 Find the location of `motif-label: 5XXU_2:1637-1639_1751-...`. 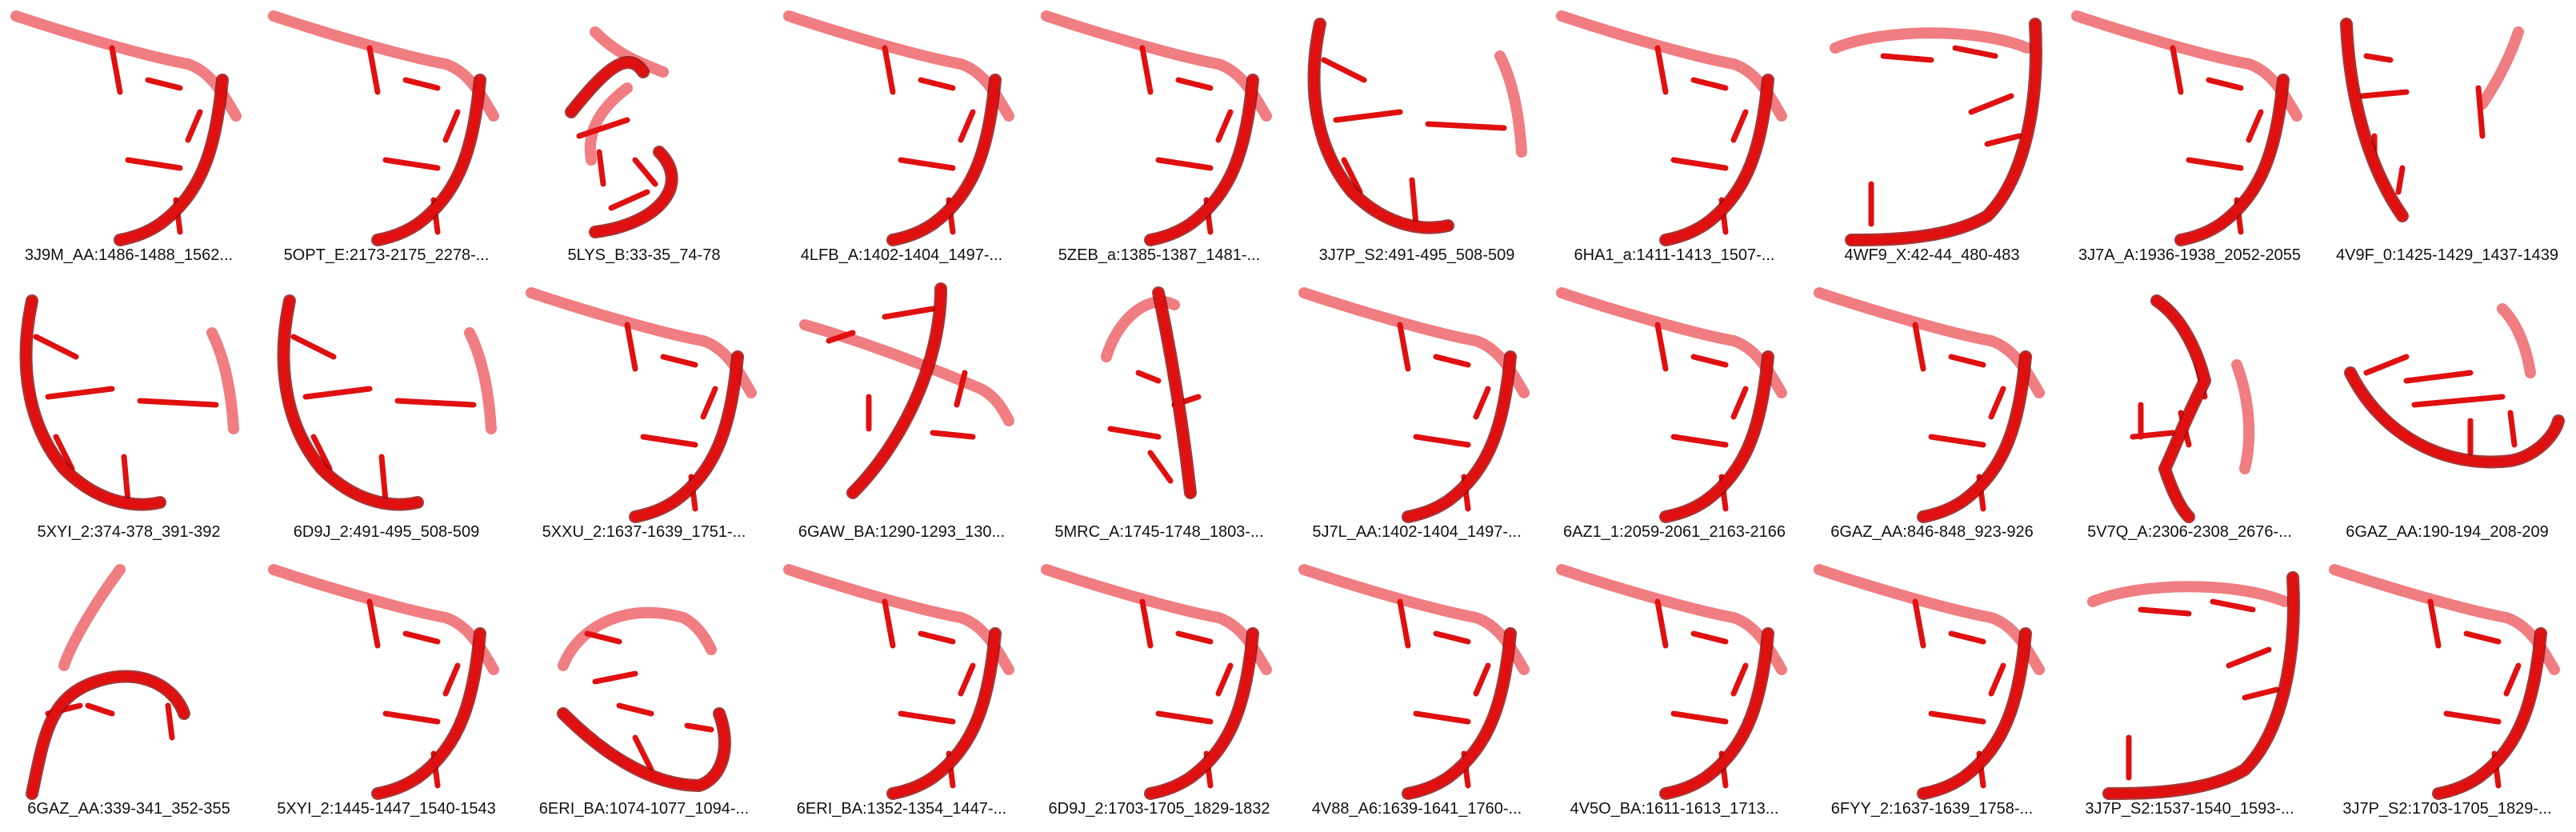

motif-label: 5XXU_2:1637-1639_1751-... is located at coordinates (644, 532).